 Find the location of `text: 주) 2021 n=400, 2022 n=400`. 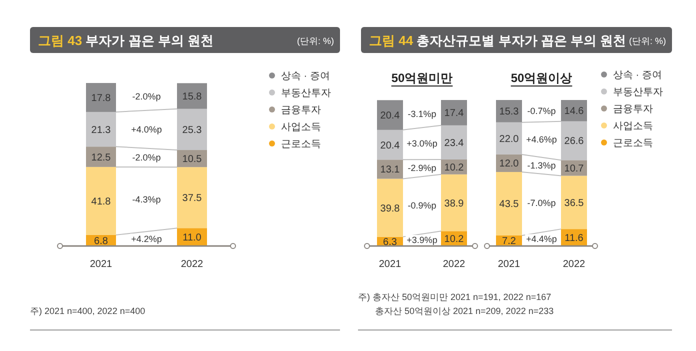

text: 주) 2021 n=400, 2022 n=400 is located at coordinates (88, 311).